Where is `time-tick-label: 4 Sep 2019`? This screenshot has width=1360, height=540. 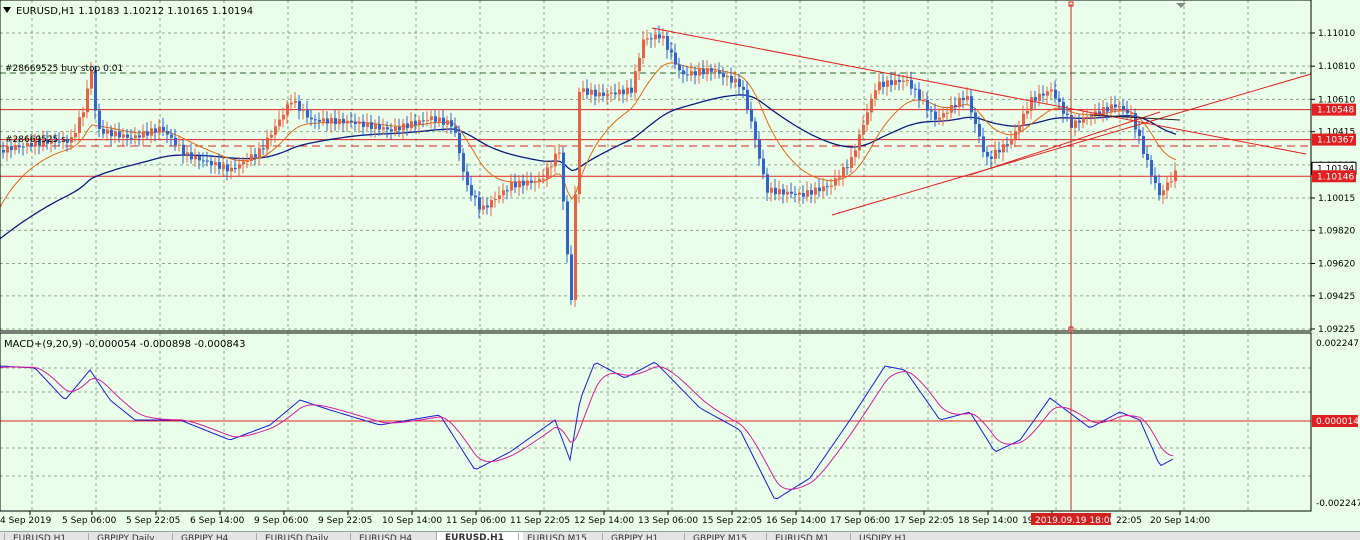
time-tick-label: 4 Sep 2019 is located at coordinates (26, 521).